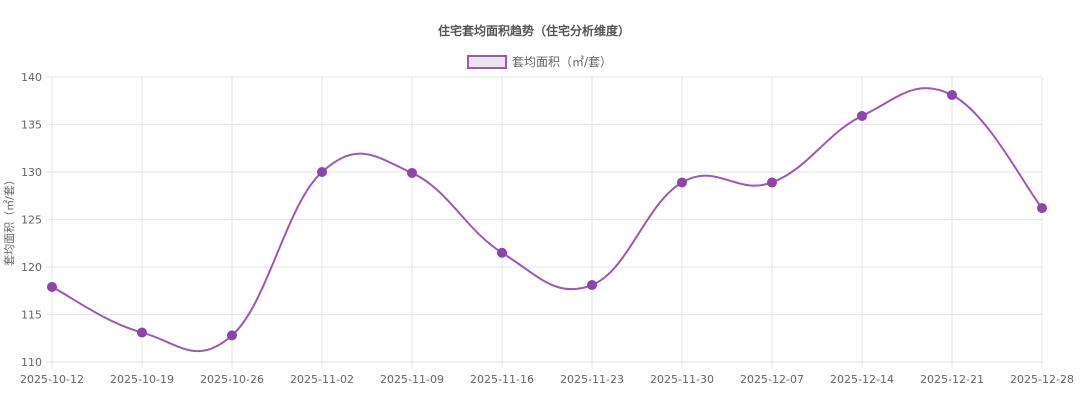  I want to click on y-tick-label: 120, so click(31, 267).